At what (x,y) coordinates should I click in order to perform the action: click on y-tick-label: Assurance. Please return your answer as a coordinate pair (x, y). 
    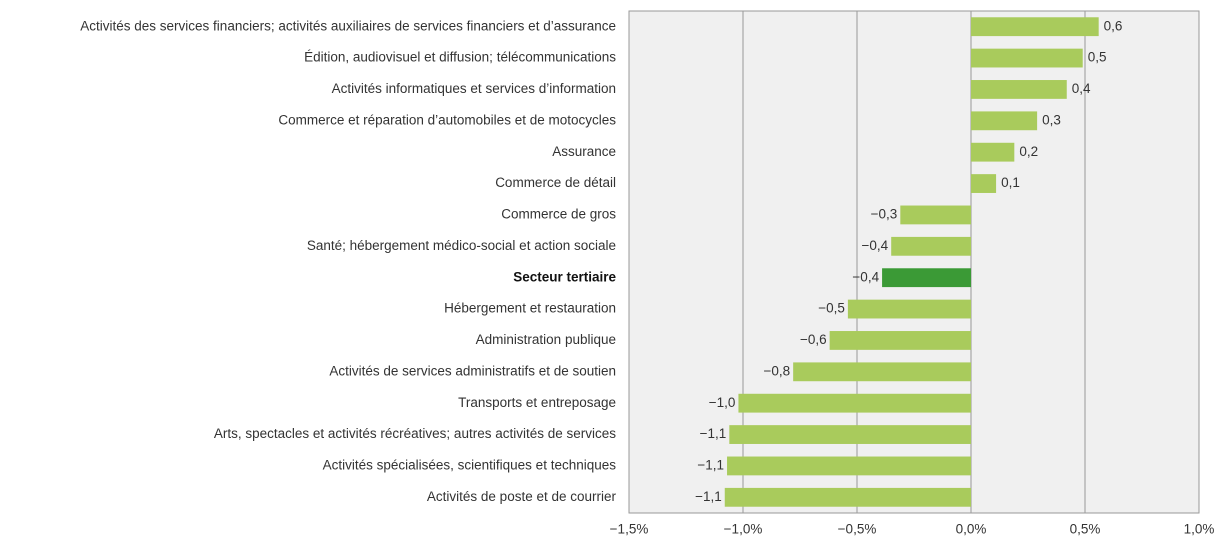
    Looking at the image, I should click on (584, 151).